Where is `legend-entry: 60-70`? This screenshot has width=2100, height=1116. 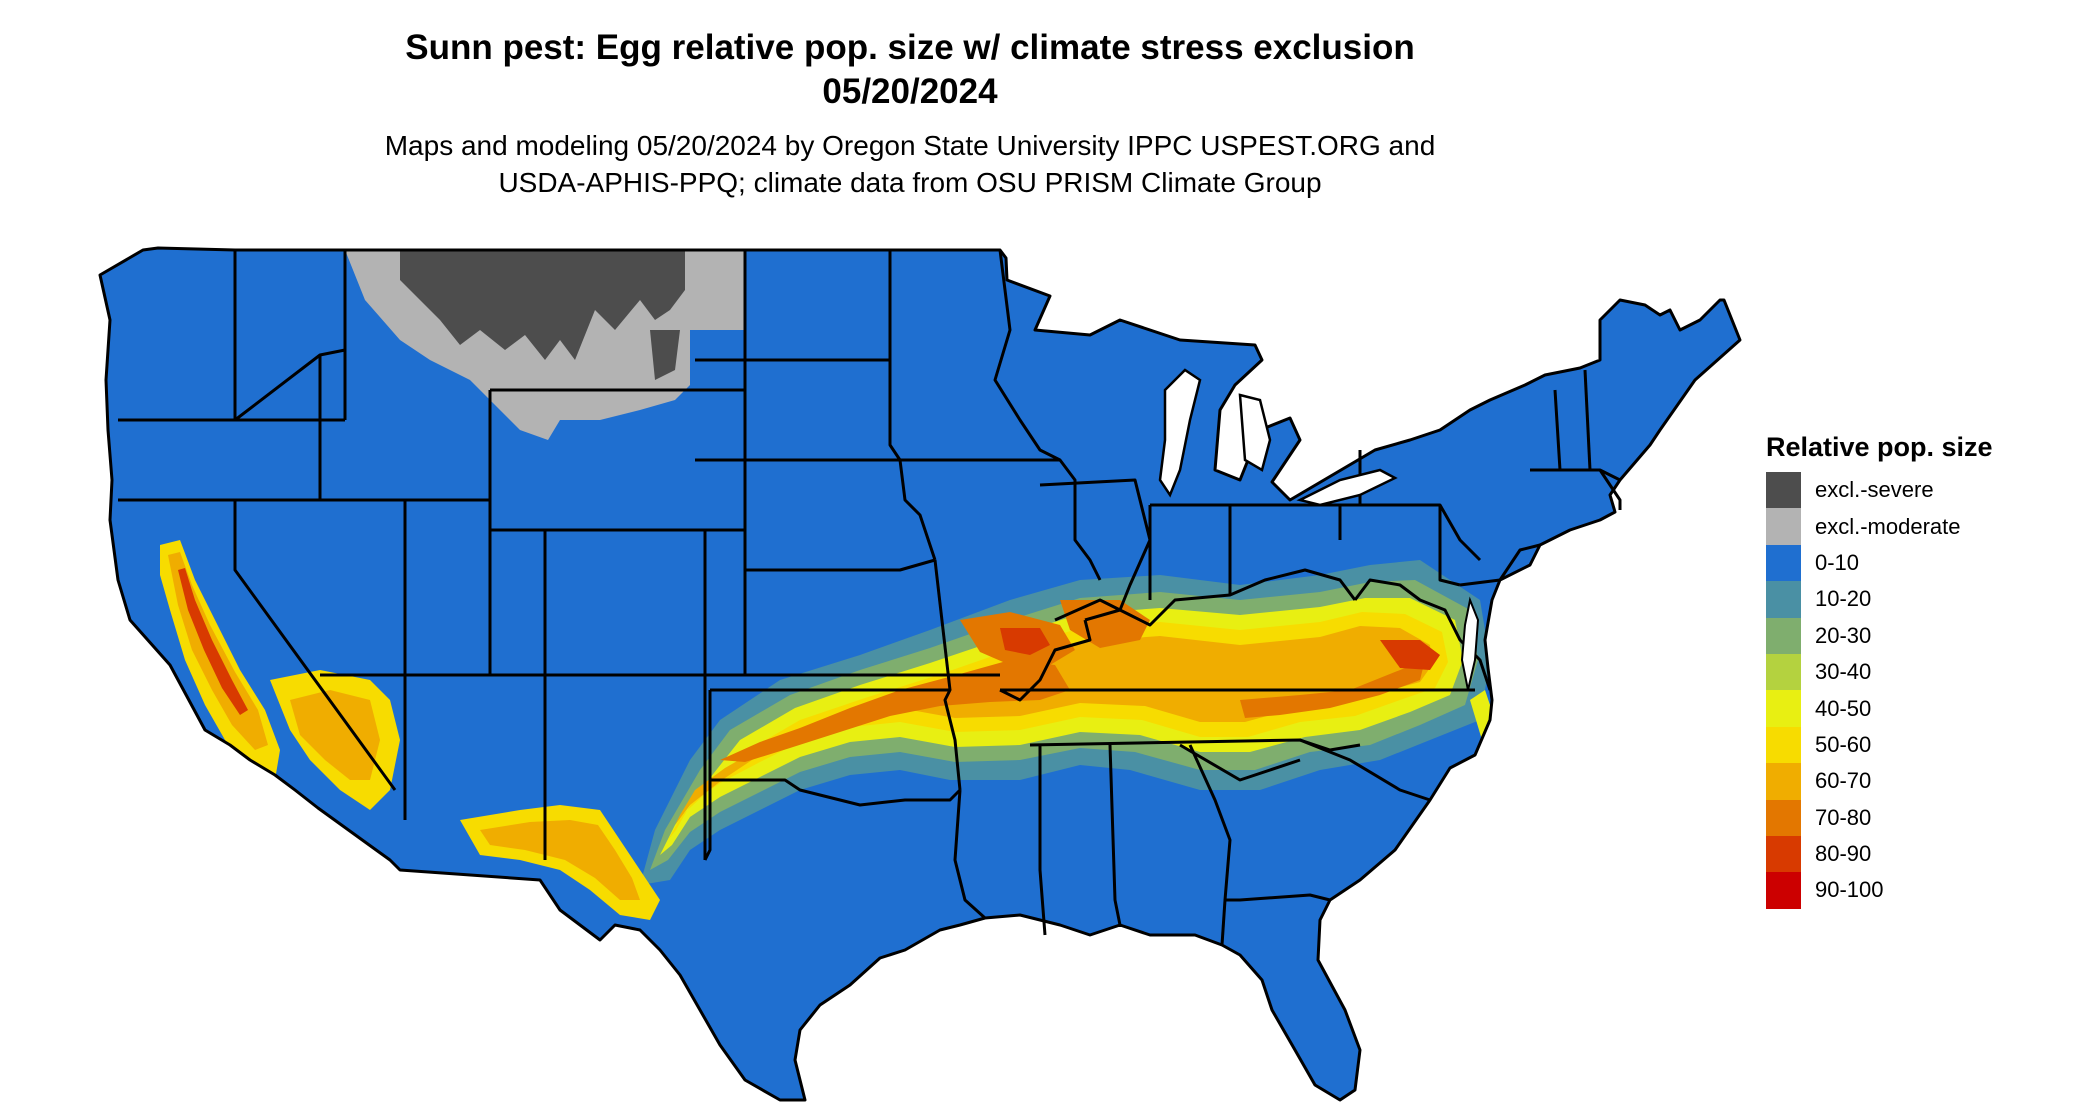
legend-entry: 60-70 is located at coordinates (1926, 781).